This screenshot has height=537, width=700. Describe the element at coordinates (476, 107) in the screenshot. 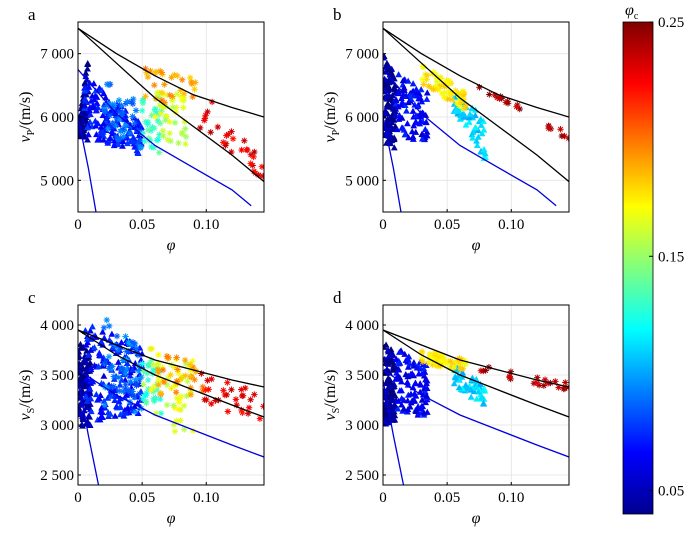

I see `scatter-points` at that location.